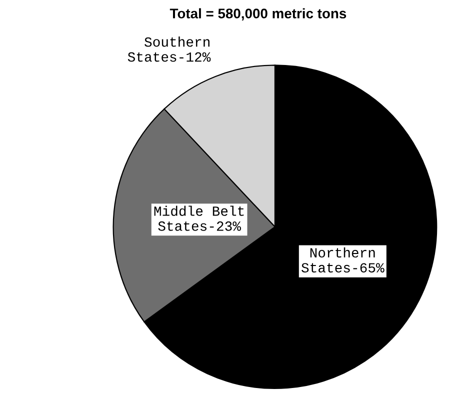 The height and width of the screenshot is (420, 453). I want to click on slice-label: Northern States-65%, so click(343, 259).